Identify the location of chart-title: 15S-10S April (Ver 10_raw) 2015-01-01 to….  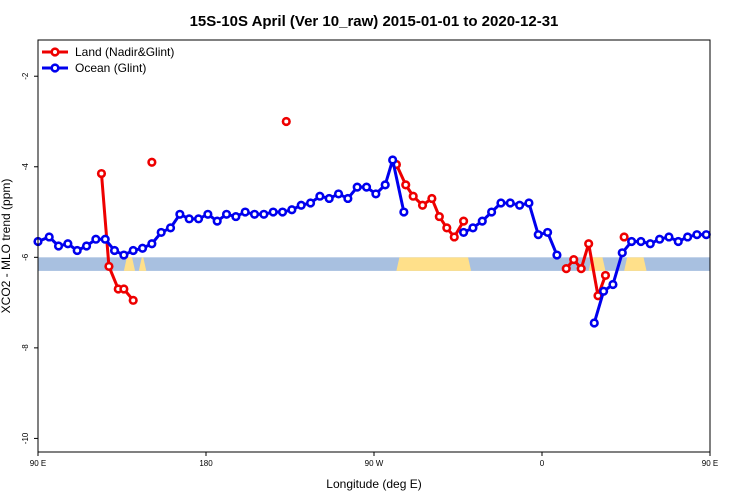
(374, 21).